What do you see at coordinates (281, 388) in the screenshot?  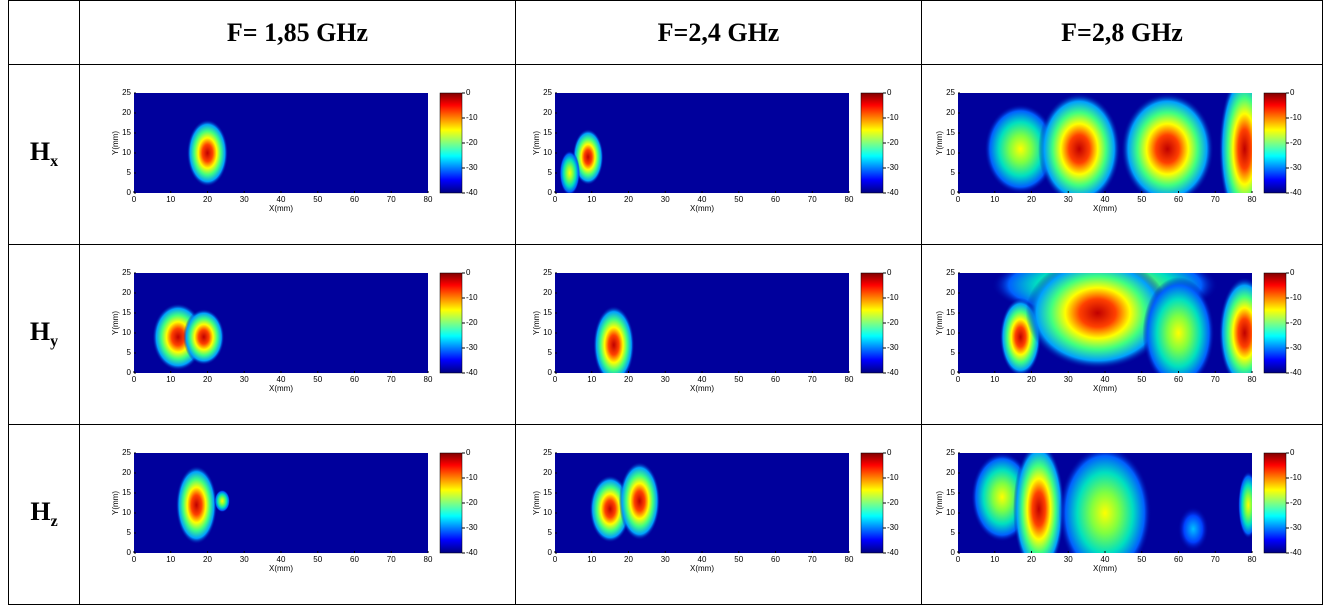 I see `x-axis-label: X(mm)` at bounding box center [281, 388].